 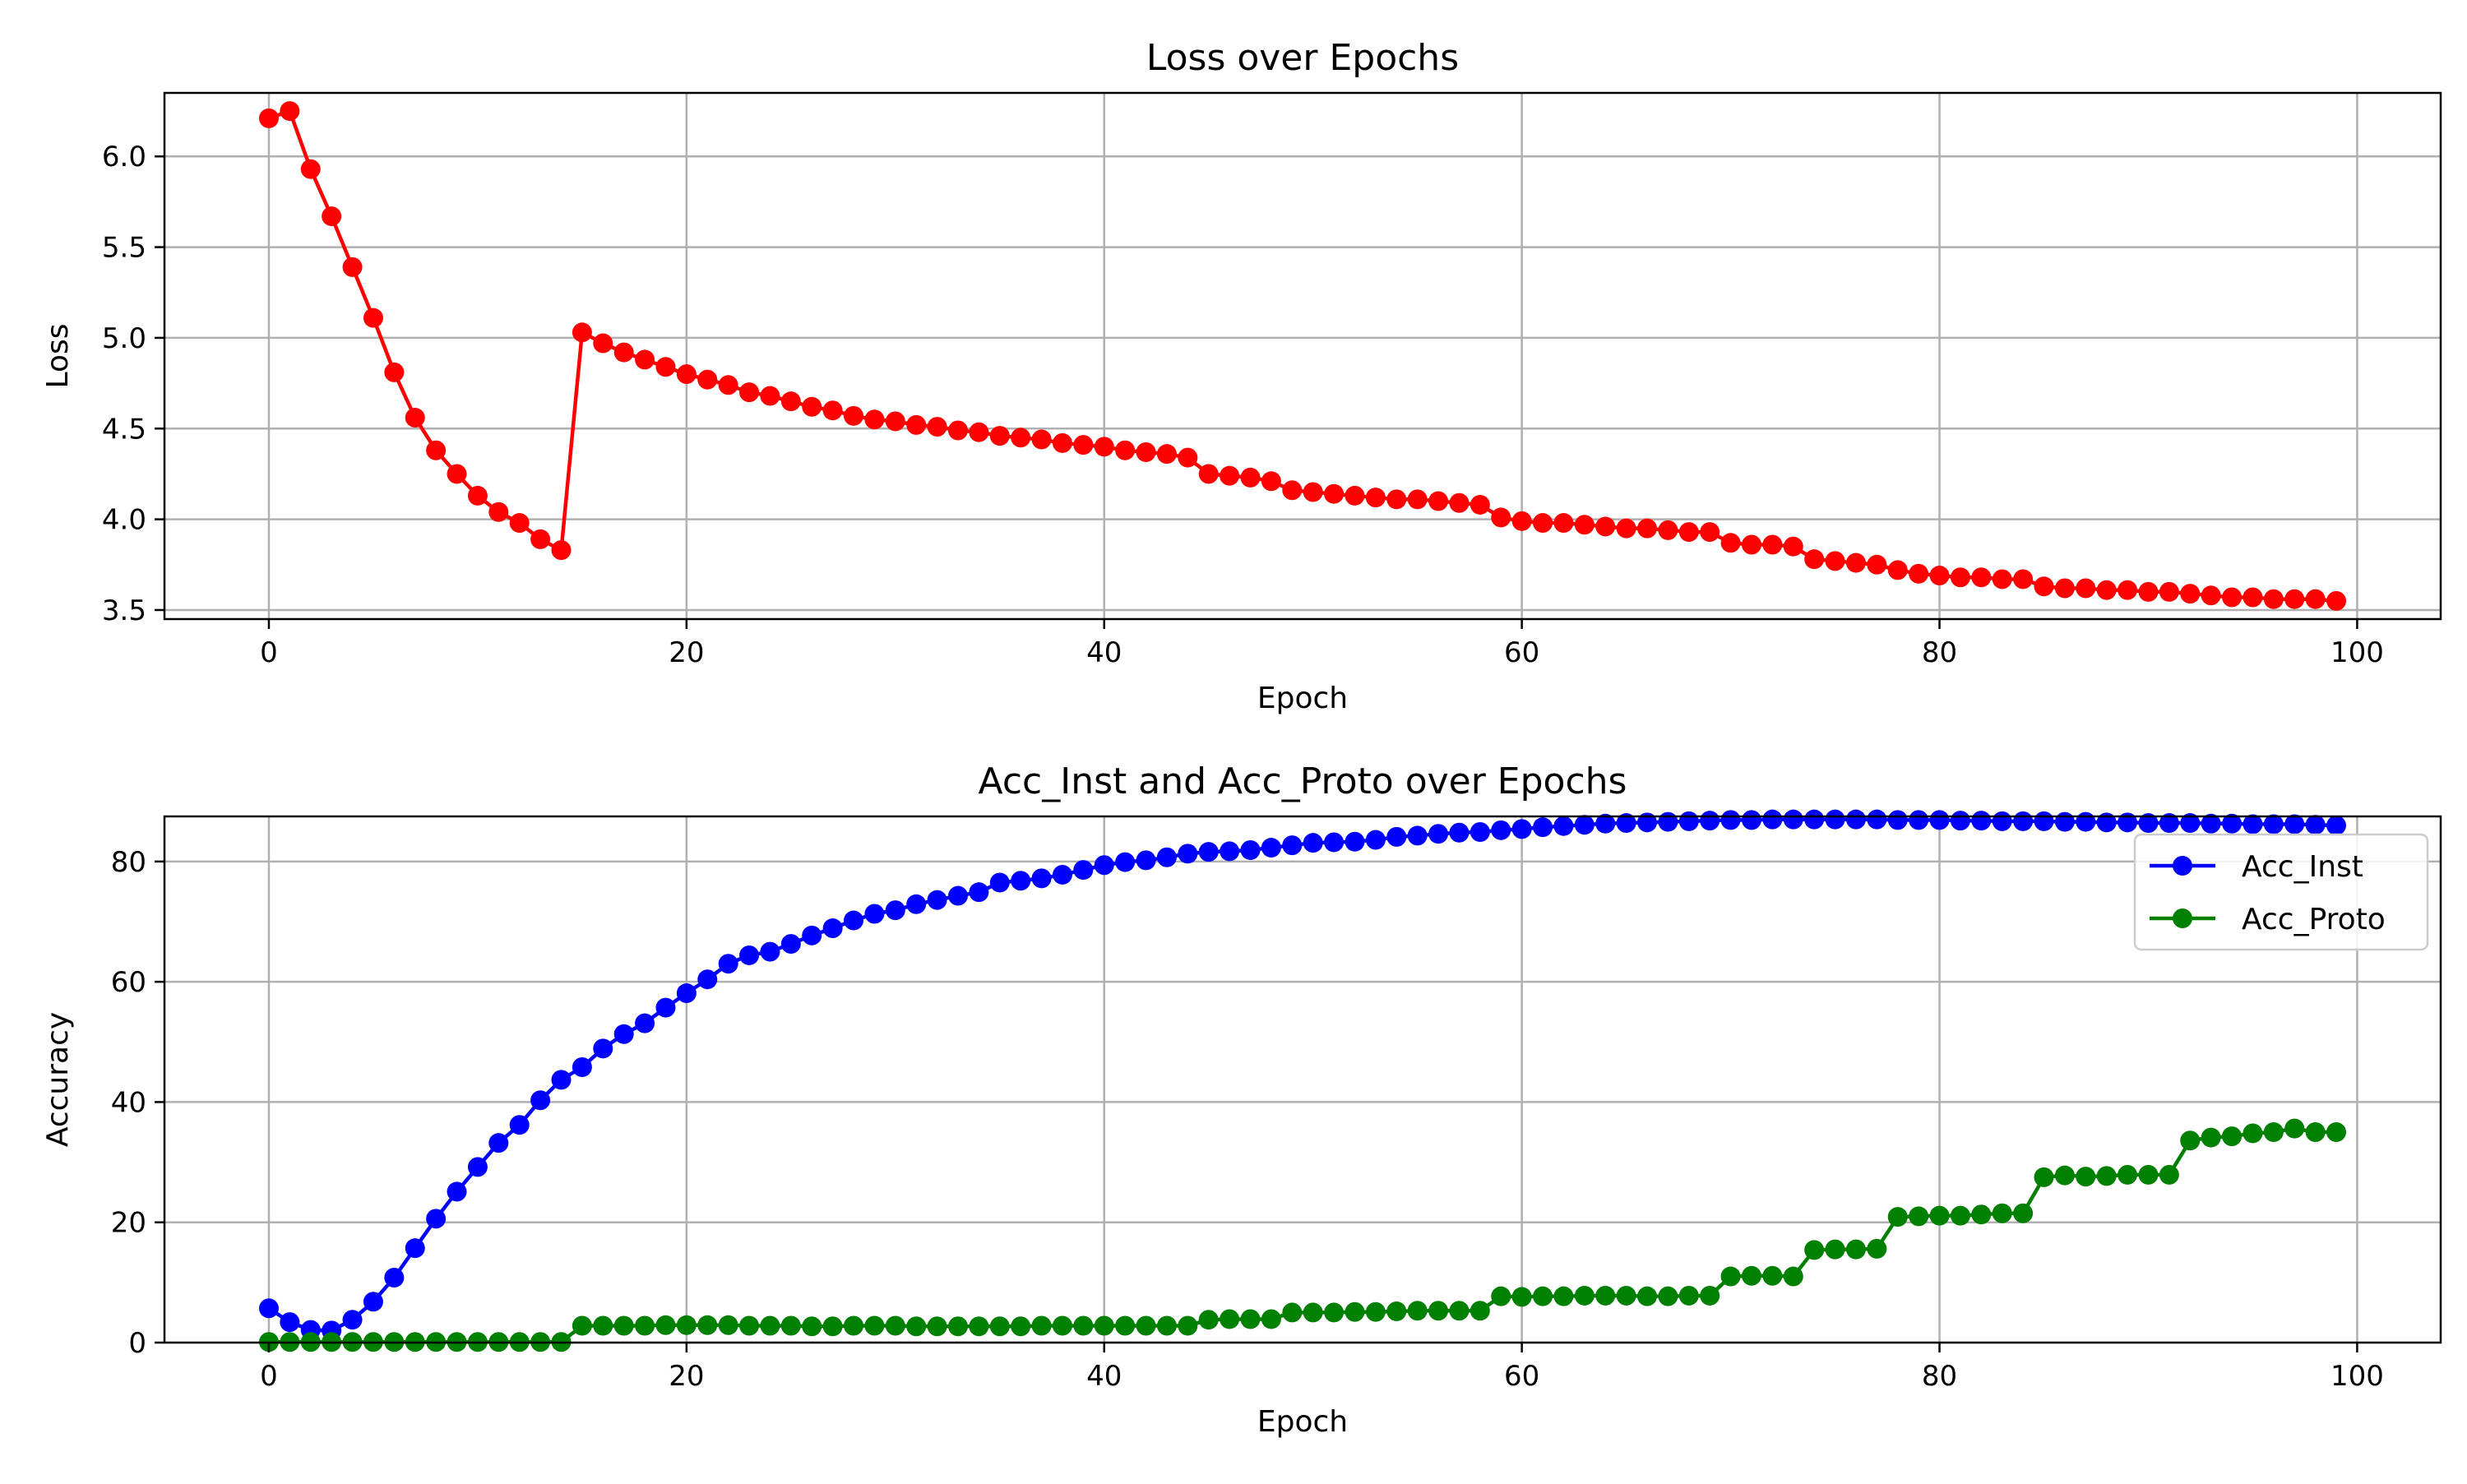 What do you see at coordinates (2281, 892) in the screenshot?
I see `chart2-legend-box` at bounding box center [2281, 892].